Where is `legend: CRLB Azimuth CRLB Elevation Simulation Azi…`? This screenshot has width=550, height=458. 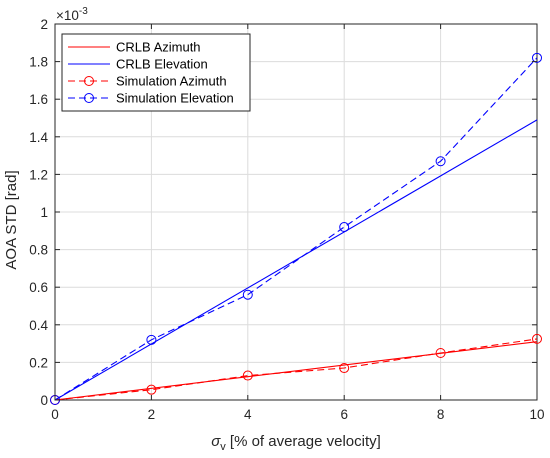 legend: CRLB Azimuth CRLB Elevation Simulation Azi… is located at coordinates (156, 72).